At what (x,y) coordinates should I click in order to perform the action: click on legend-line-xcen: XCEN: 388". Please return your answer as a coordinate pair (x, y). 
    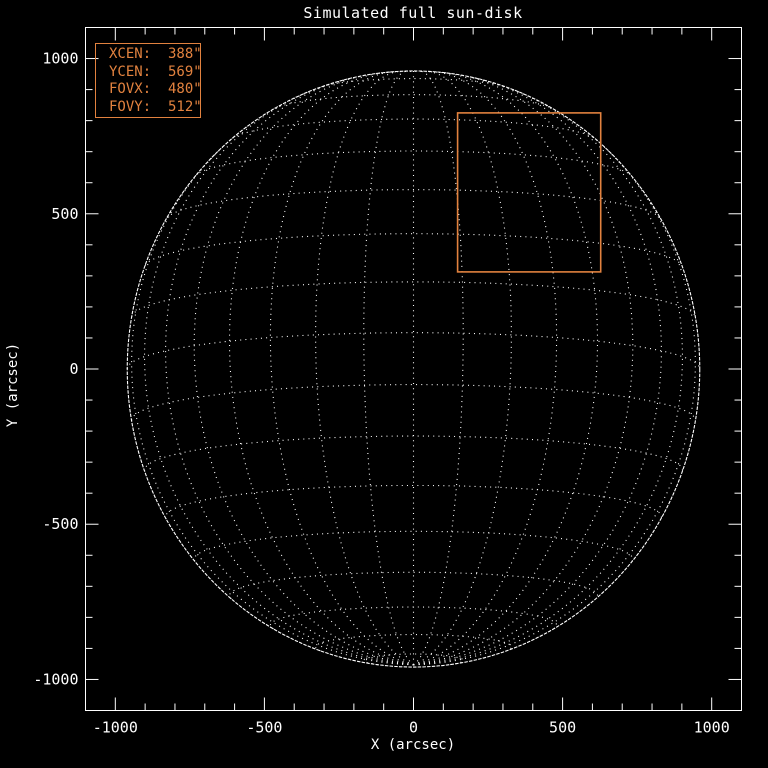
    Looking at the image, I should click on (155, 54).